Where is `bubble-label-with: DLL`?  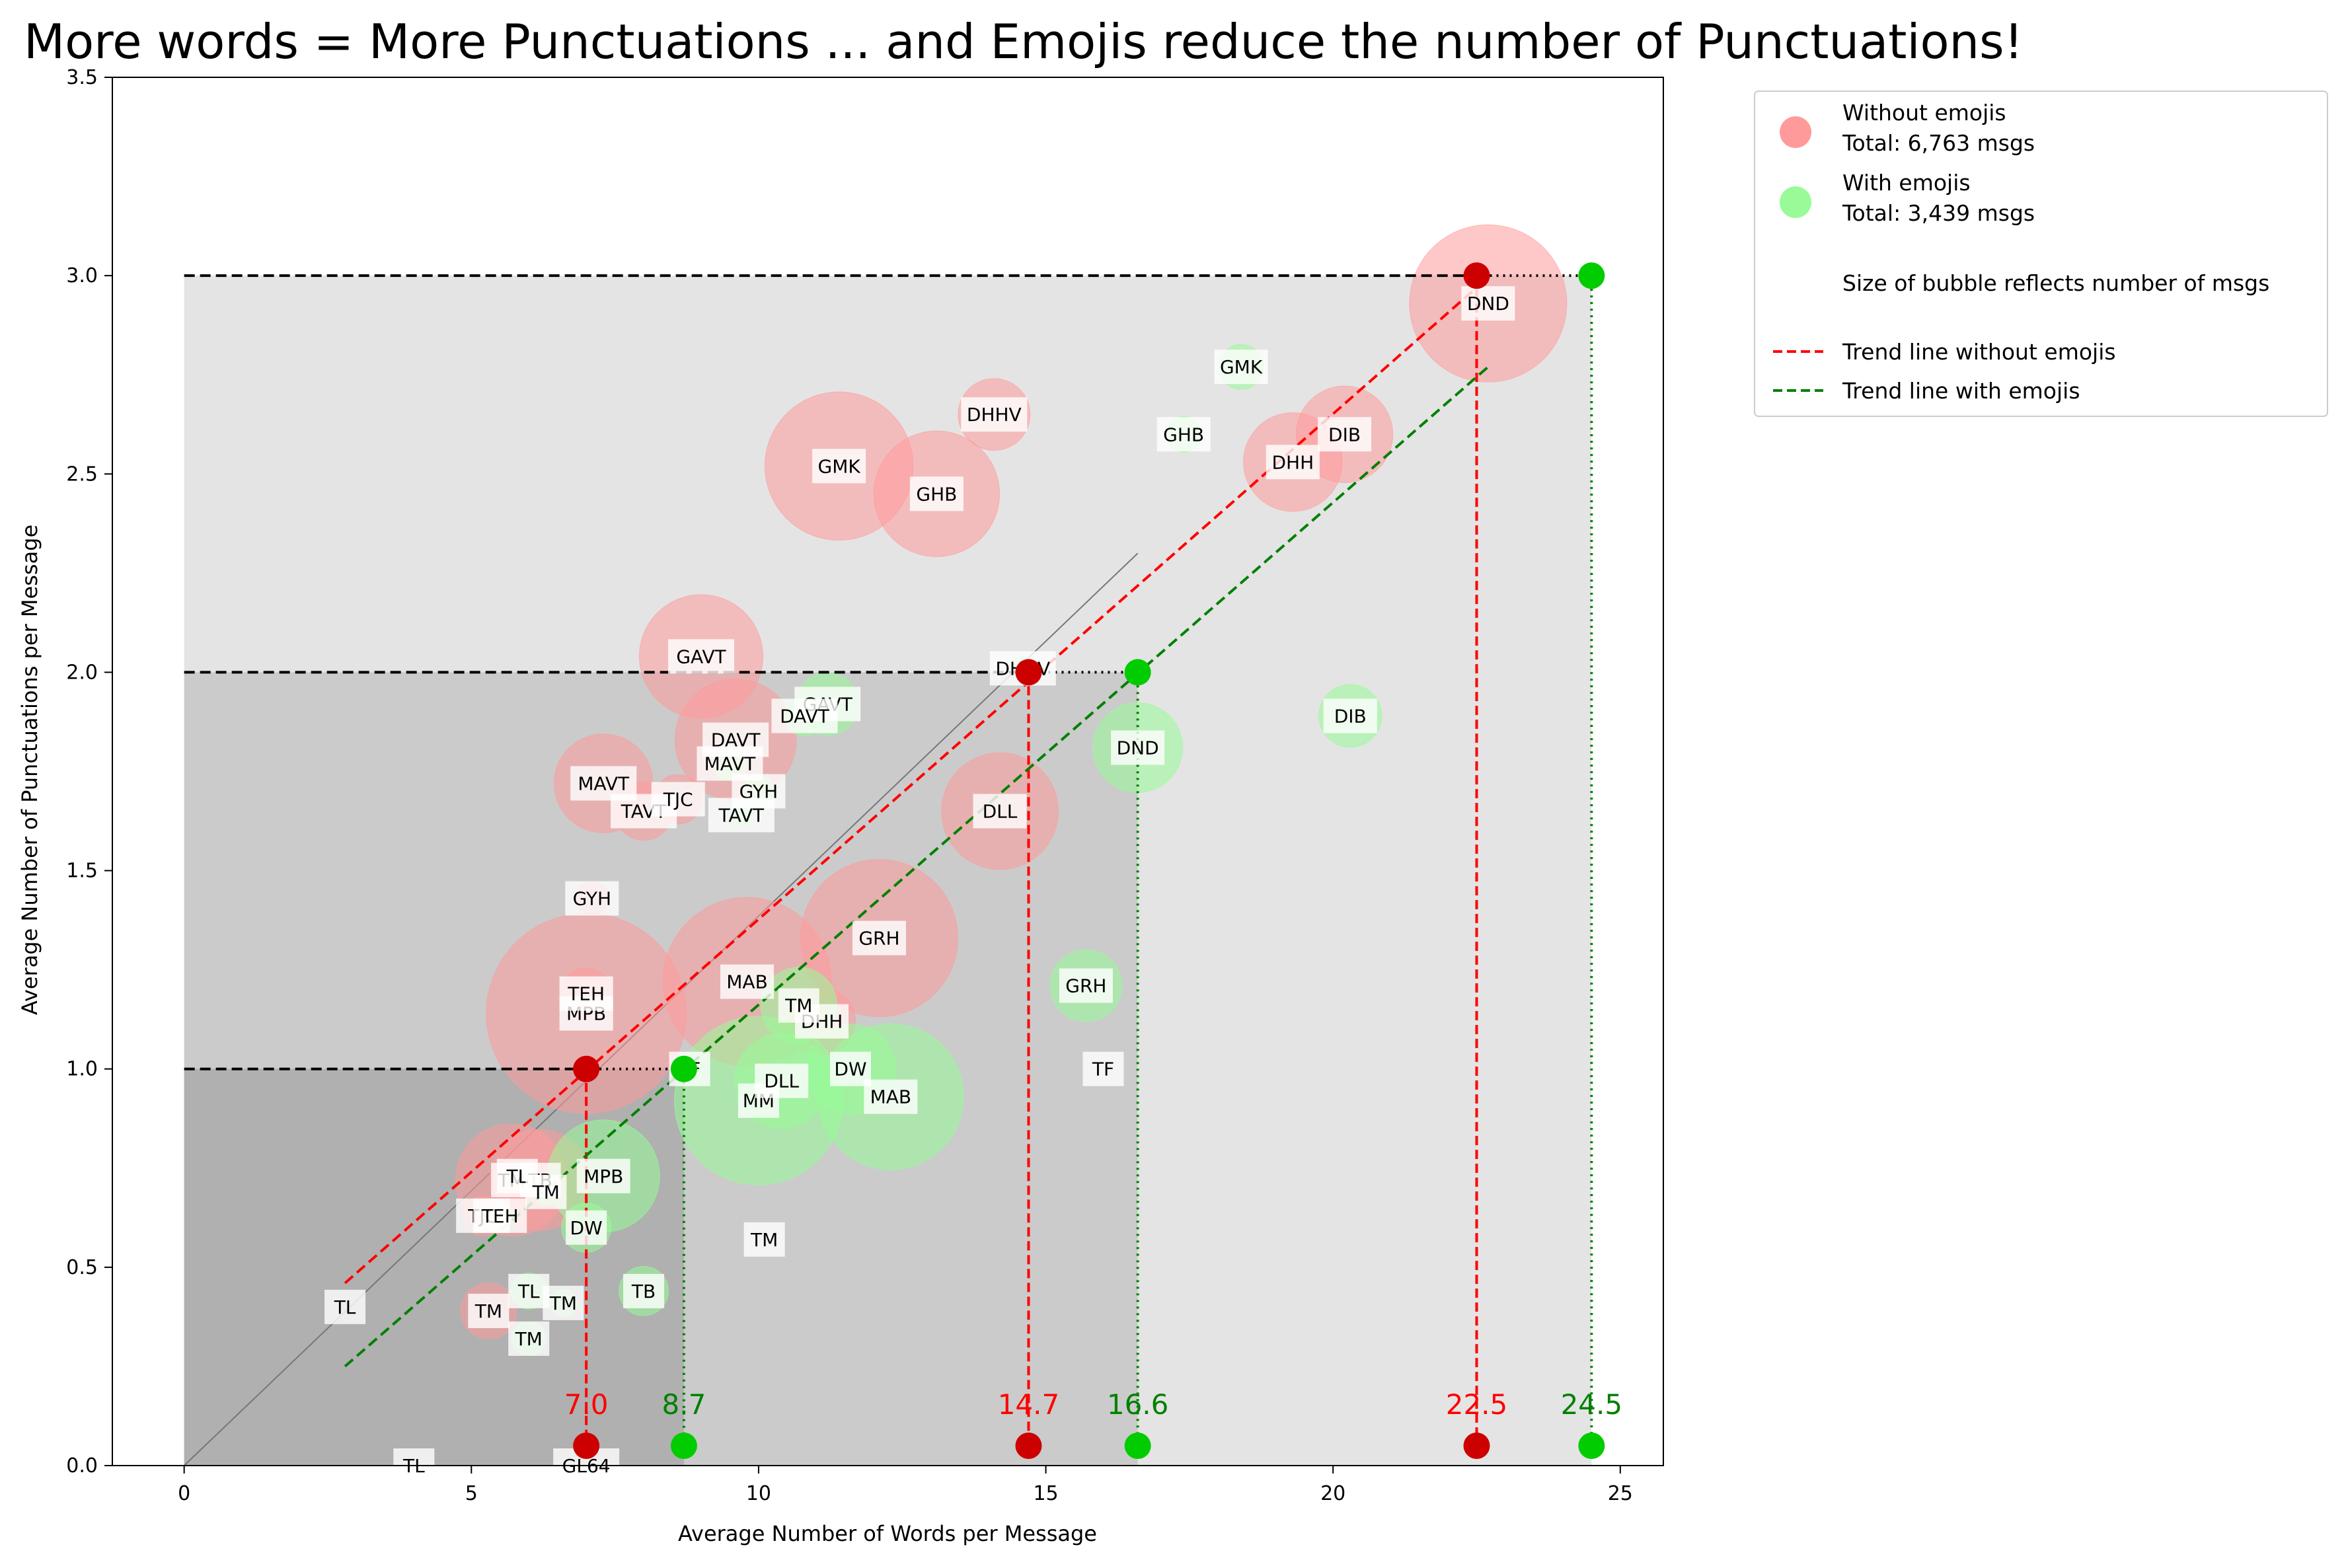 bubble-label-with: DLL is located at coordinates (782, 1081).